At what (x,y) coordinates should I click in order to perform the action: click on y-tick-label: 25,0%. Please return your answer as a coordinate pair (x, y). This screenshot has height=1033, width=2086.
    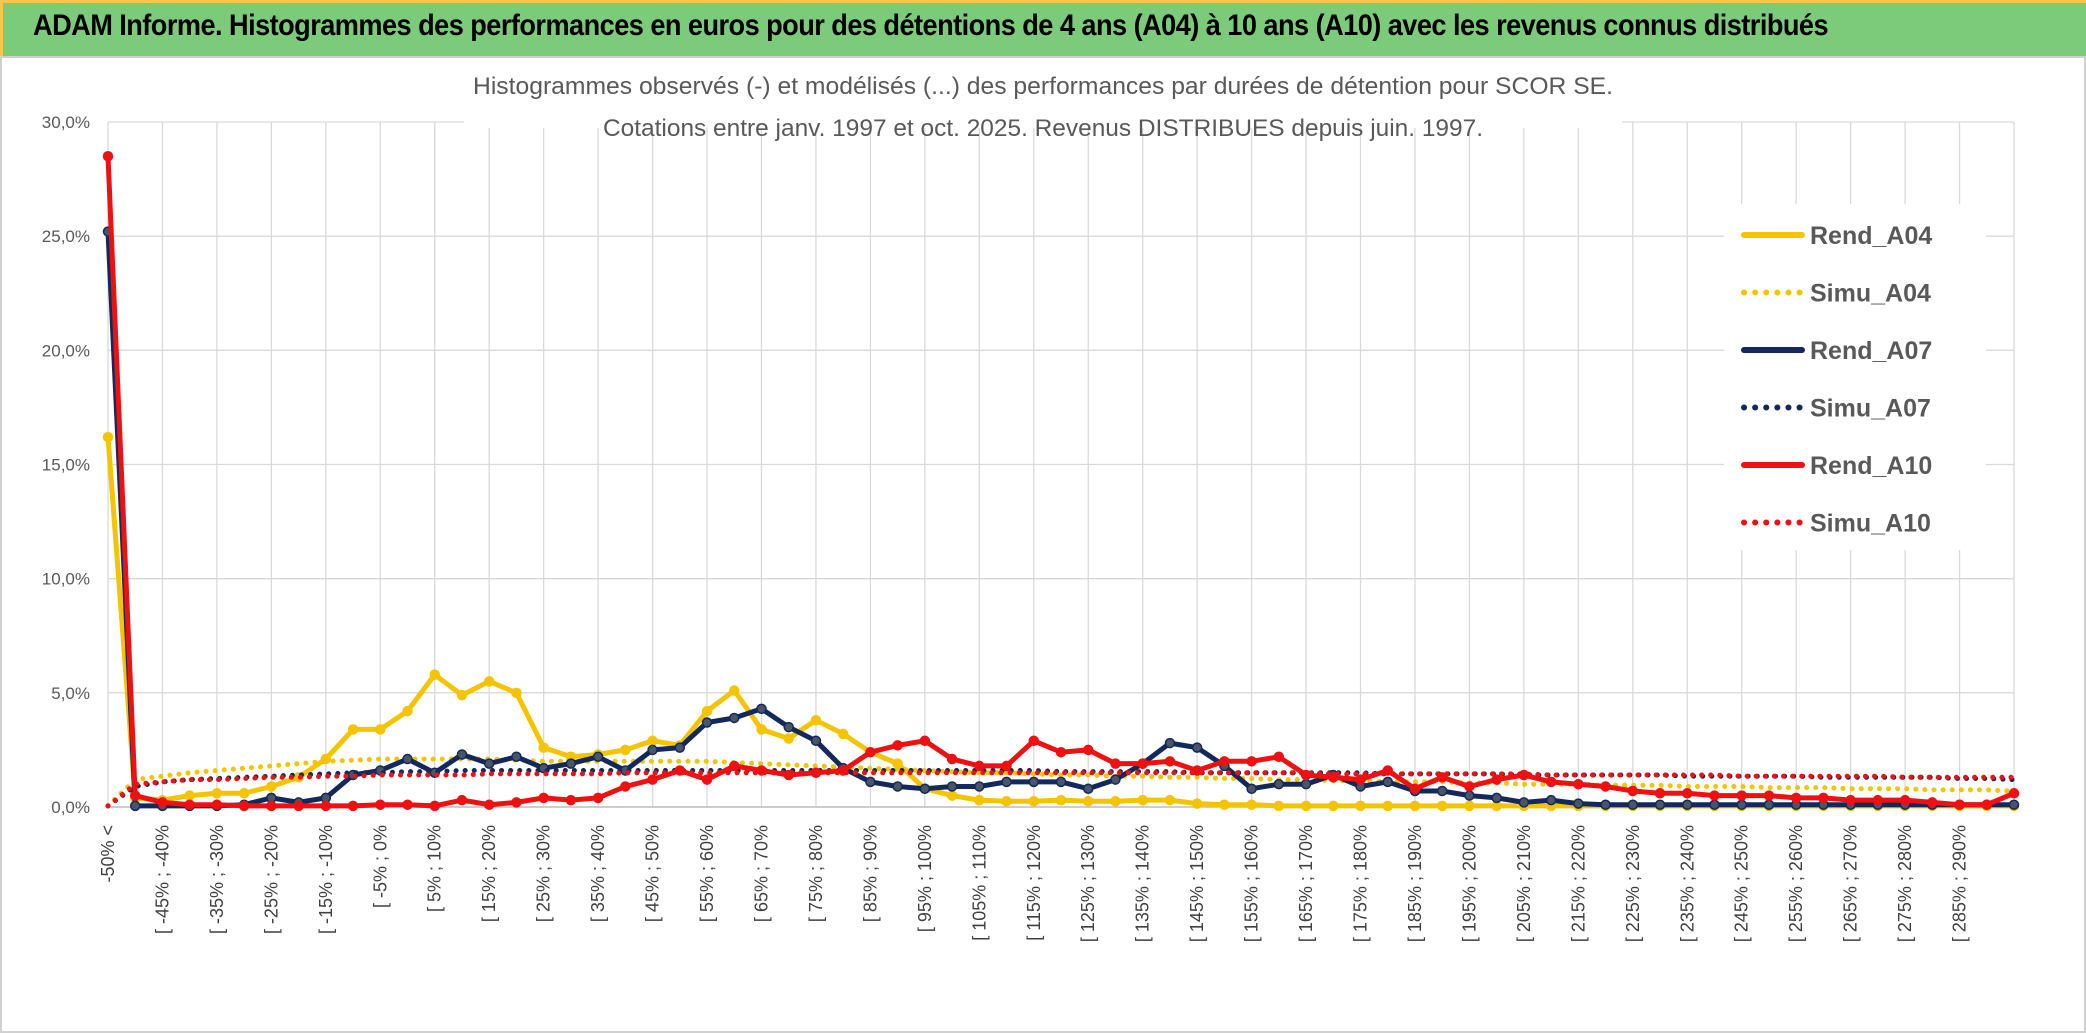
    Looking at the image, I should click on (66, 236).